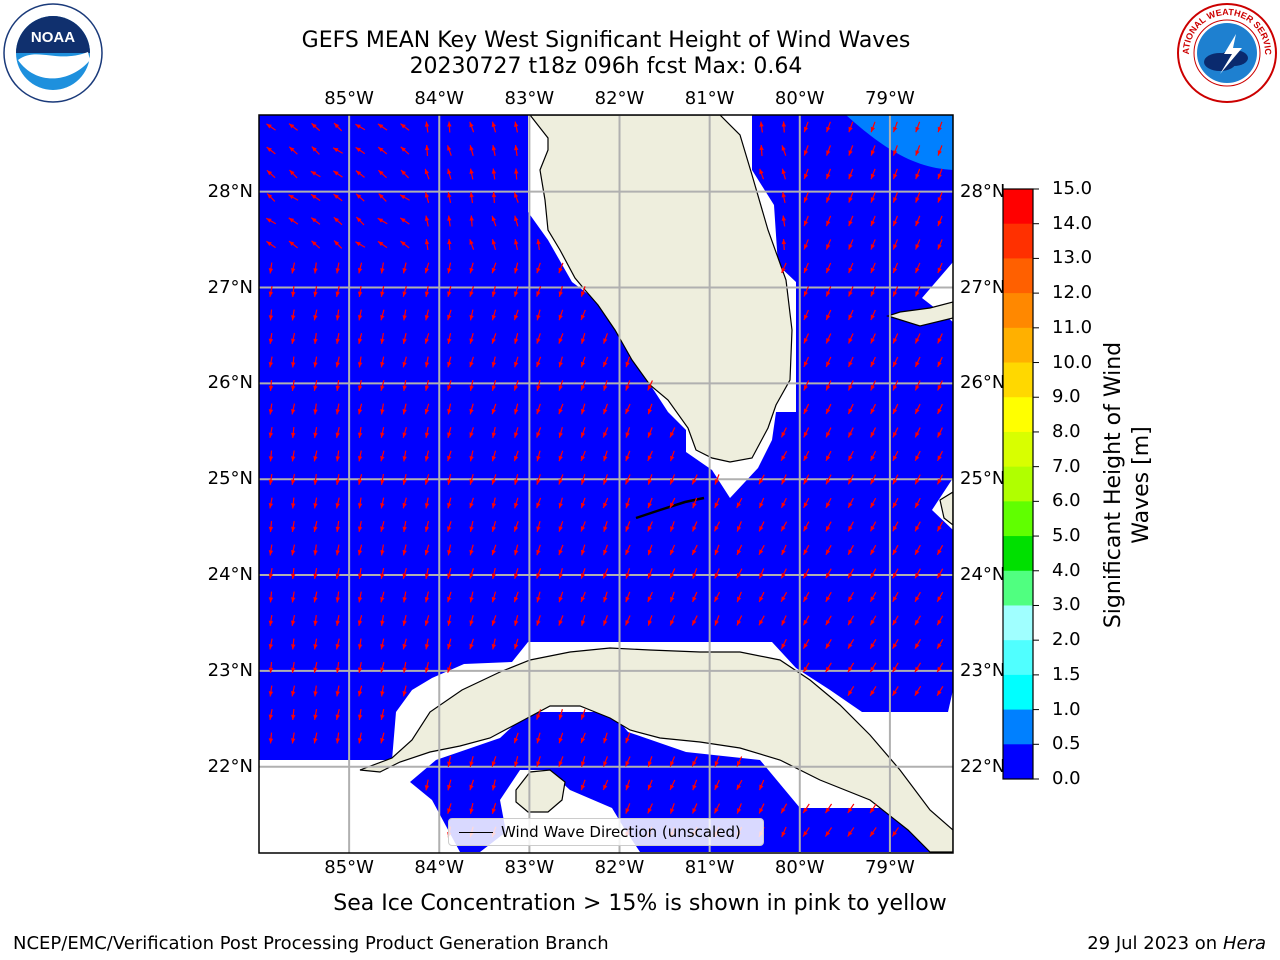 Image resolution: width=1280 pixels, height=960 pixels. What do you see at coordinates (919, 314) in the screenshot?
I see `grand-bahama-land` at bounding box center [919, 314].